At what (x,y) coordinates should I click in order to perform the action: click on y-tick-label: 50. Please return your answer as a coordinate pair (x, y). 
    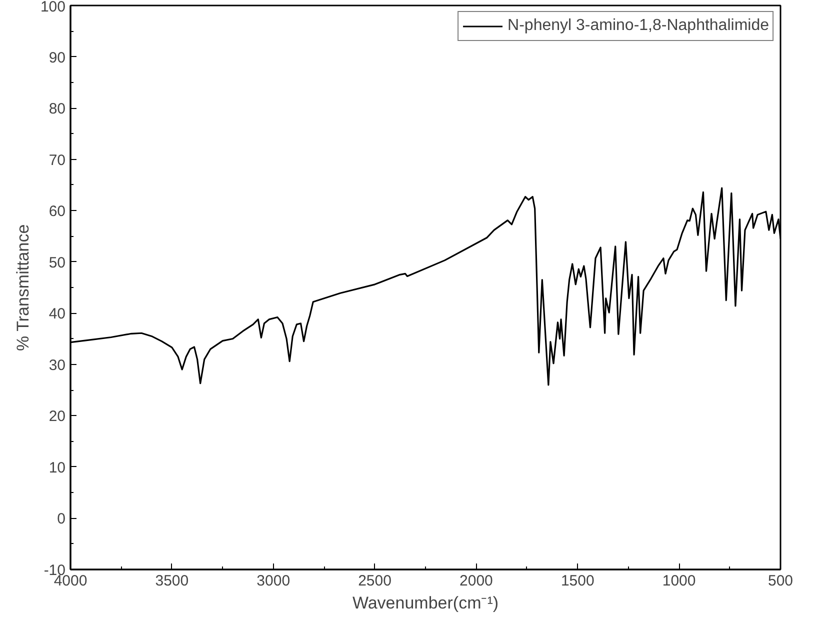
    Looking at the image, I should click on (57, 263).